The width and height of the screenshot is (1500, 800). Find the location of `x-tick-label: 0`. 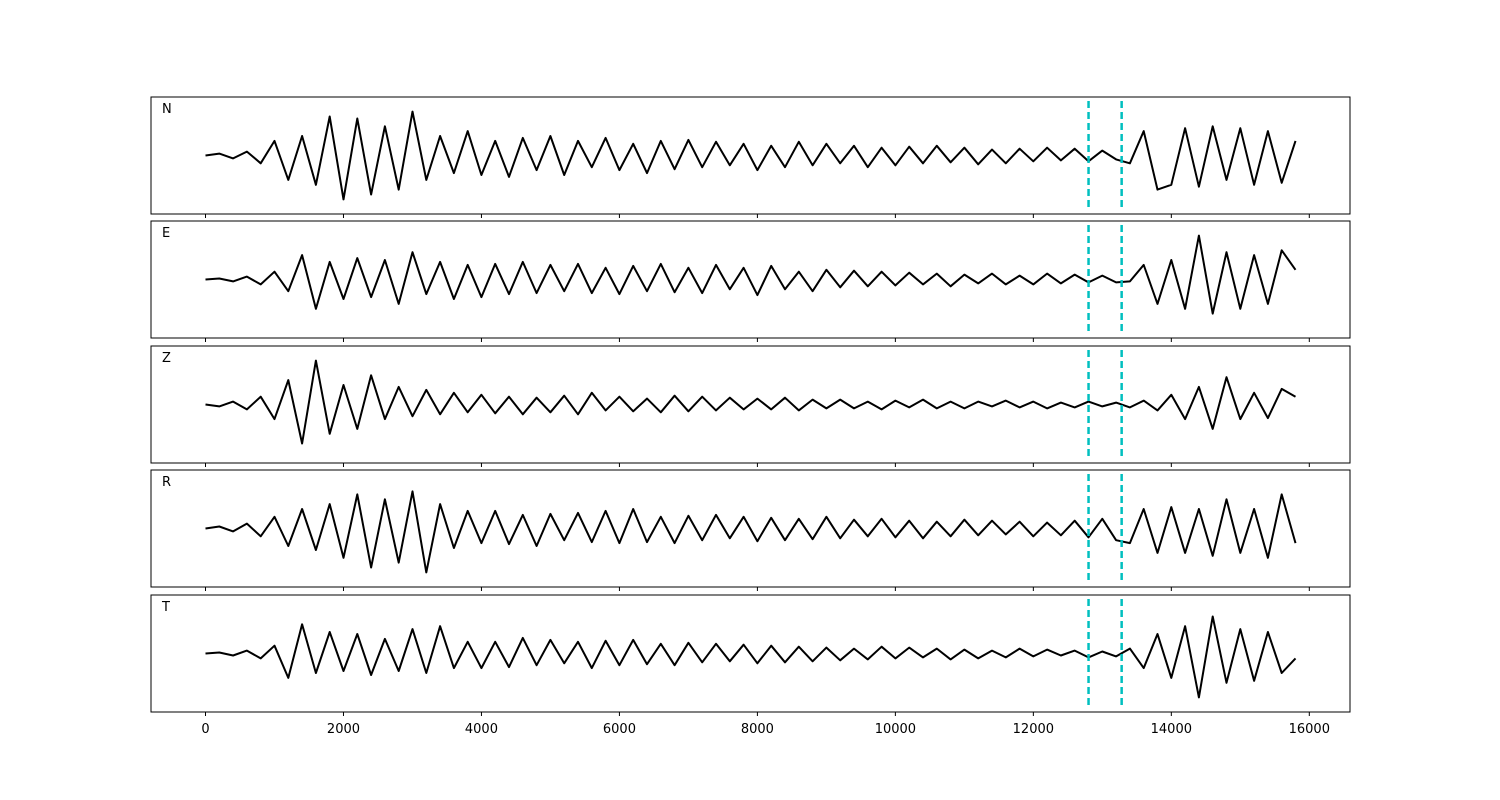

x-tick-label: 0 is located at coordinates (205, 729).